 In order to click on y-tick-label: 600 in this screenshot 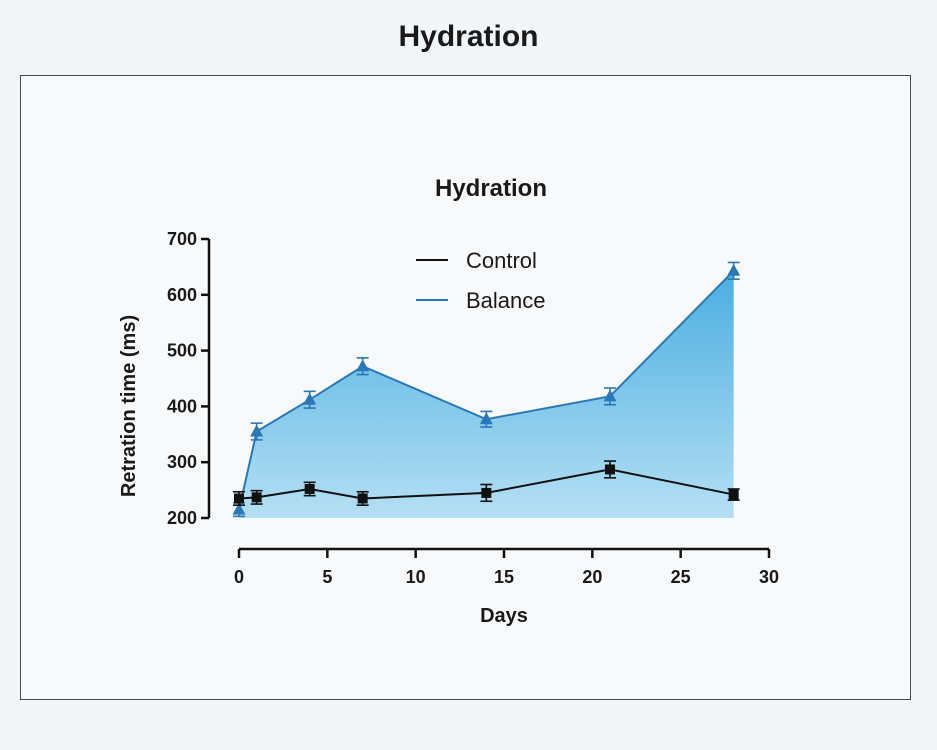, I will do `click(182, 295)`.